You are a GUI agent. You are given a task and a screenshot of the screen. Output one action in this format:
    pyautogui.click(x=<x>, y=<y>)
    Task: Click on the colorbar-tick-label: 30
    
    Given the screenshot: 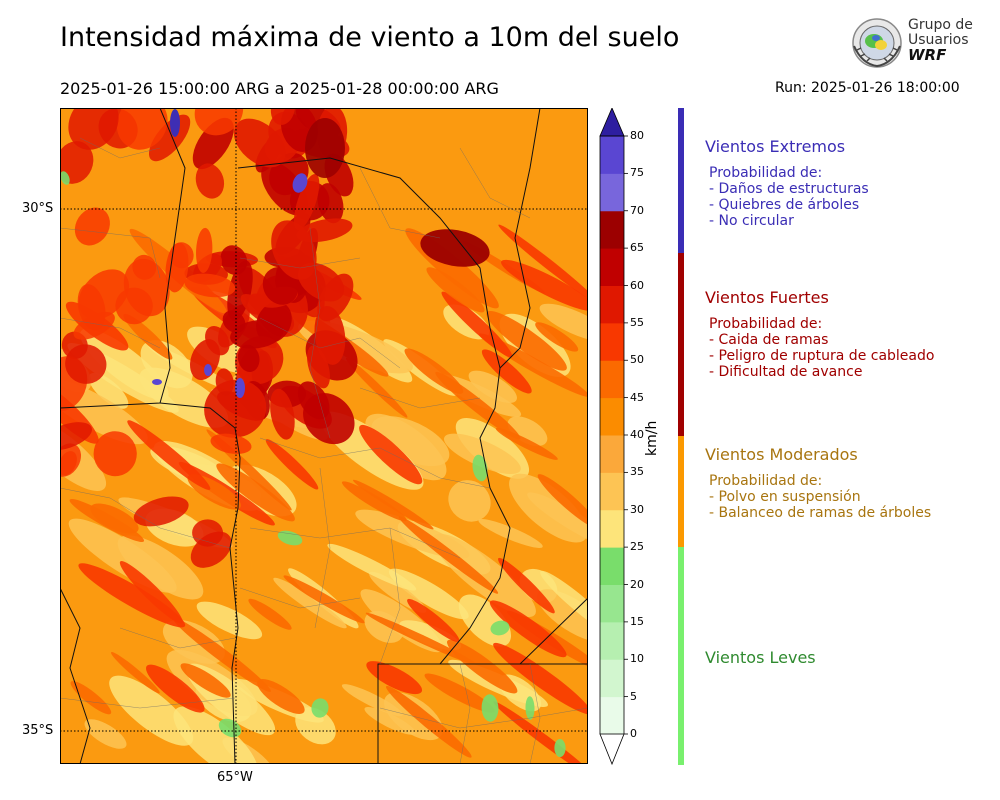 What is the action you would take?
    pyautogui.click(x=637, y=509)
    